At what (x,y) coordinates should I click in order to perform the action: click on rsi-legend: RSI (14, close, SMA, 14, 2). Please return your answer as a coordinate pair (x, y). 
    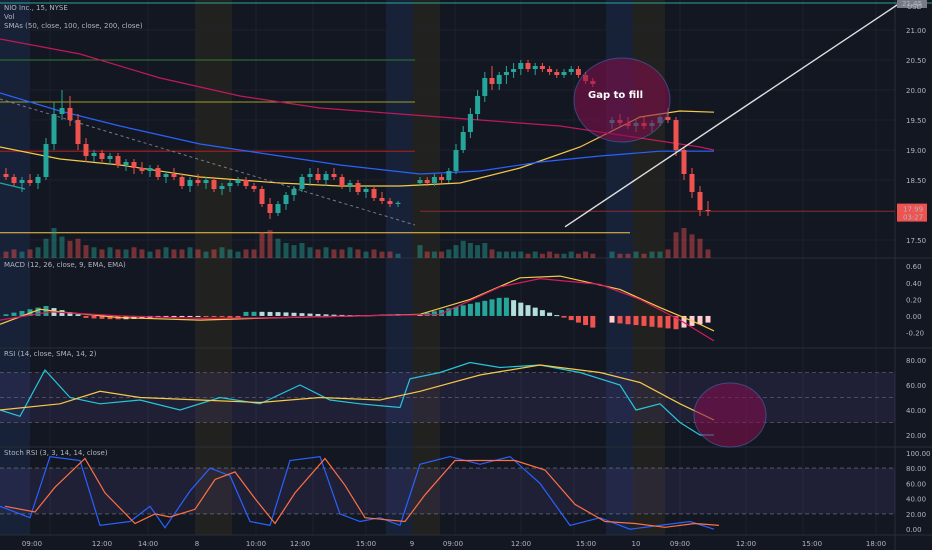
    Looking at the image, I should click on (50, 354).